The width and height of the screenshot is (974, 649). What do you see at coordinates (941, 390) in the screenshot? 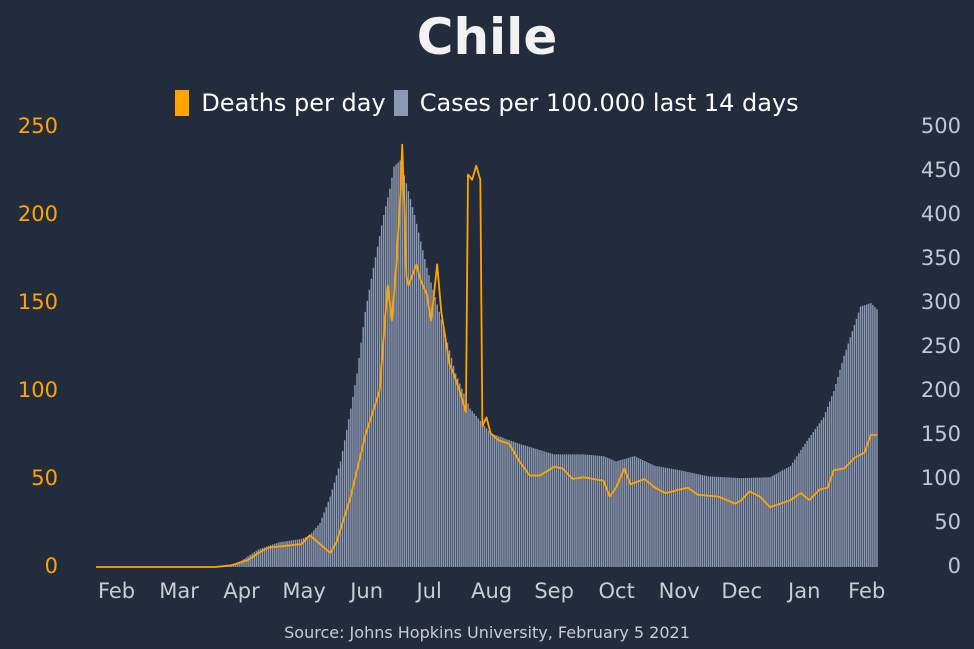
I see `right-tick-label: 200` at bounding box center [941, 390].